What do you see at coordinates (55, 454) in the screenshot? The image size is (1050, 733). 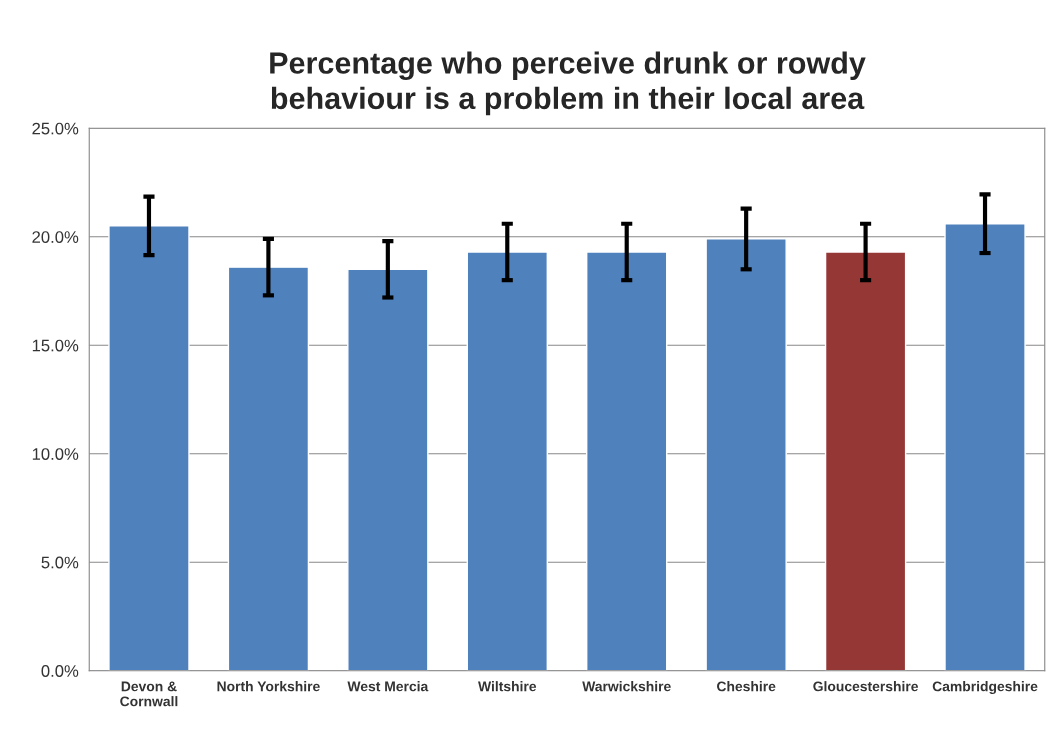 I see `y-tick-label: 10.0%` at bounding box center [55, 454].